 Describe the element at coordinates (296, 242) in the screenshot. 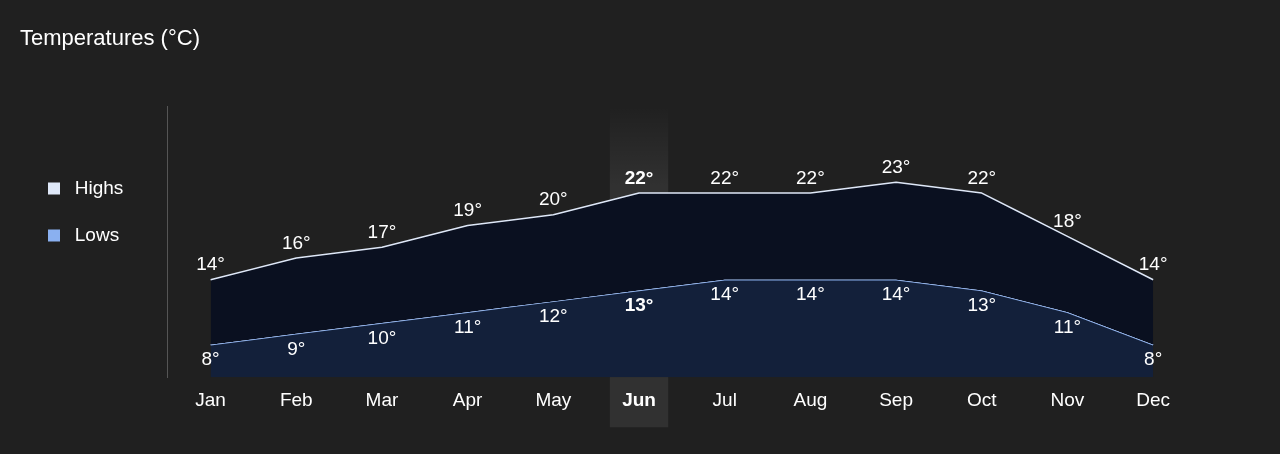

I see `data-label: 16°` at that location.